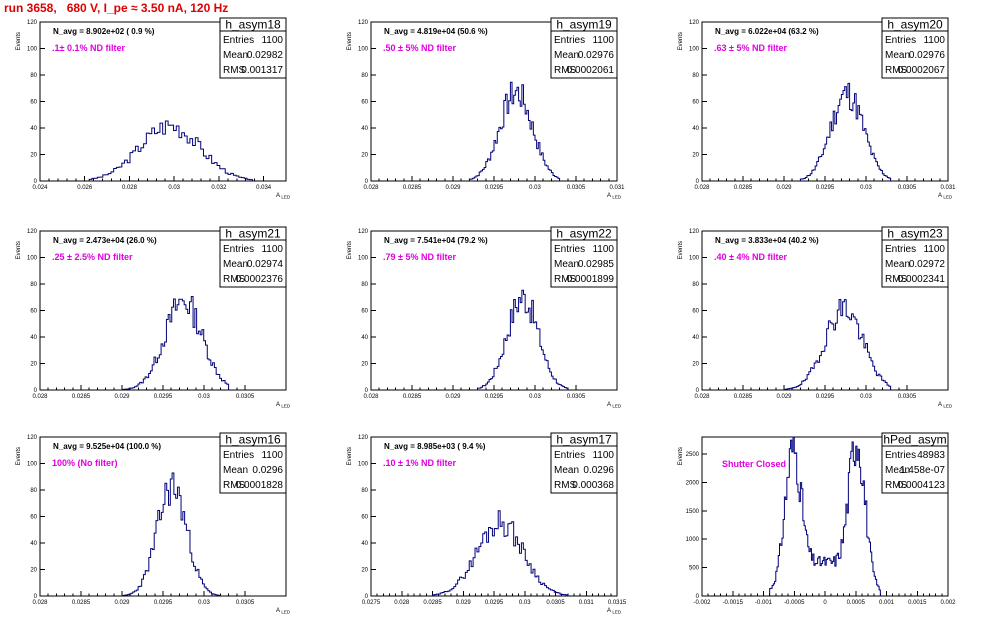 The width and height of the screenshot is (996, 622). What do you see at coordinates (419, 257) in the screenshot?
I see `filter-label: .79 ± 5% ND filter` at bounding box center [419, 257].